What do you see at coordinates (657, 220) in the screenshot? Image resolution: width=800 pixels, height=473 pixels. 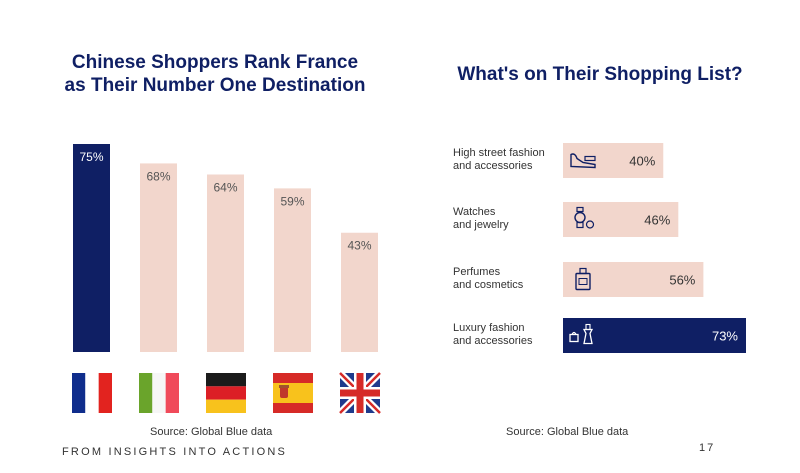 I see `shopping-bar-value-label: 46%` at bounding box center [657, 220].